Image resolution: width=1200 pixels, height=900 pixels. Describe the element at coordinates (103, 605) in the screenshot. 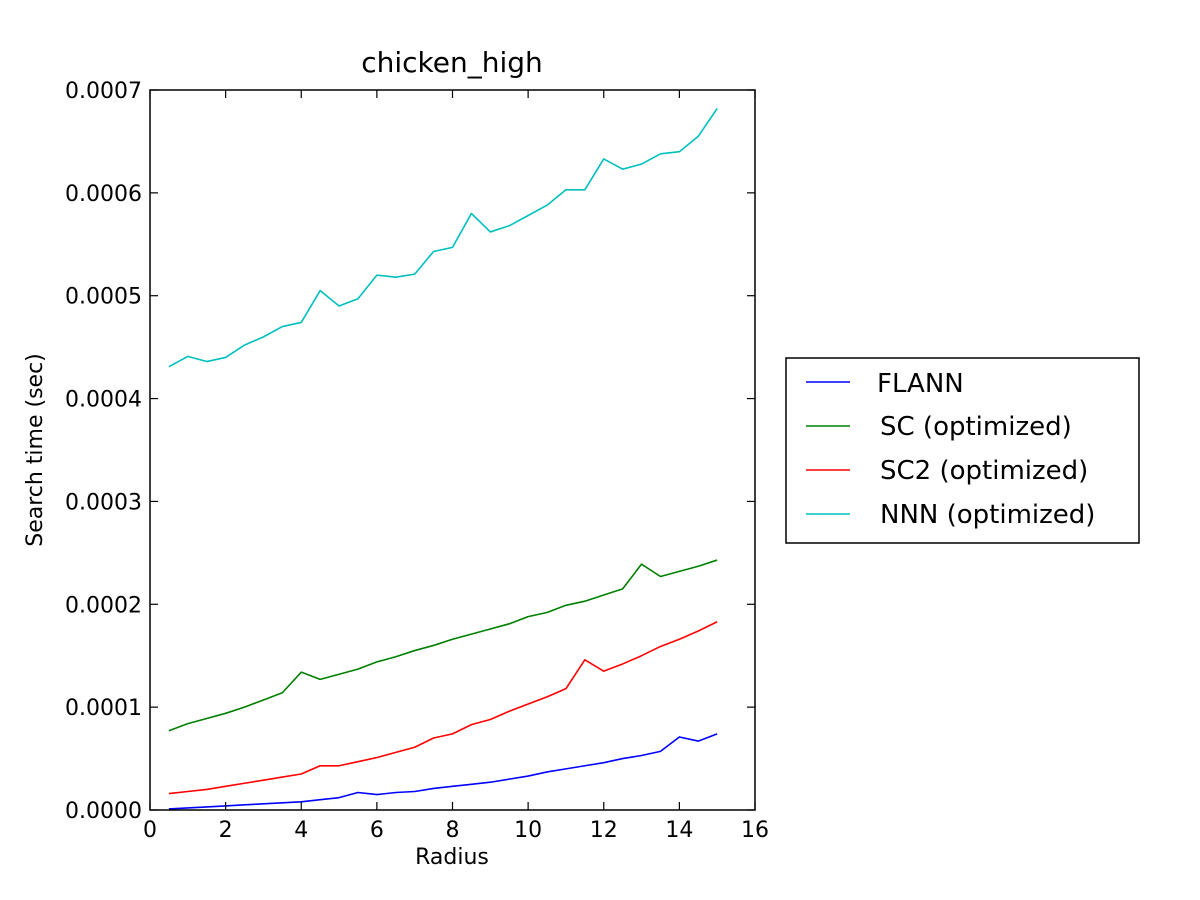

I see `y-tick-label: 0.0002` at that location.